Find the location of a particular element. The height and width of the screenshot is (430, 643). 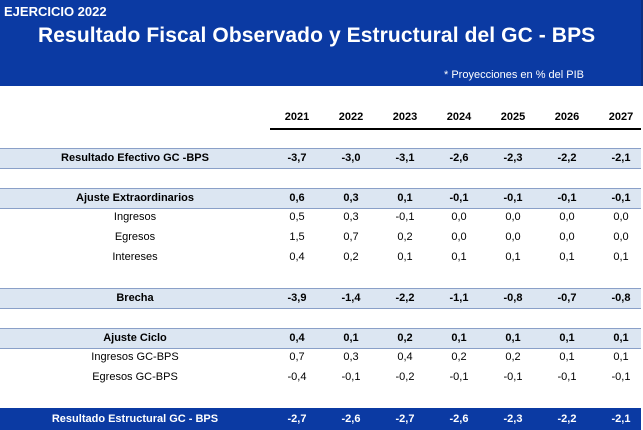

year-header-2021: 2021 is located at coordinates (297, 117).